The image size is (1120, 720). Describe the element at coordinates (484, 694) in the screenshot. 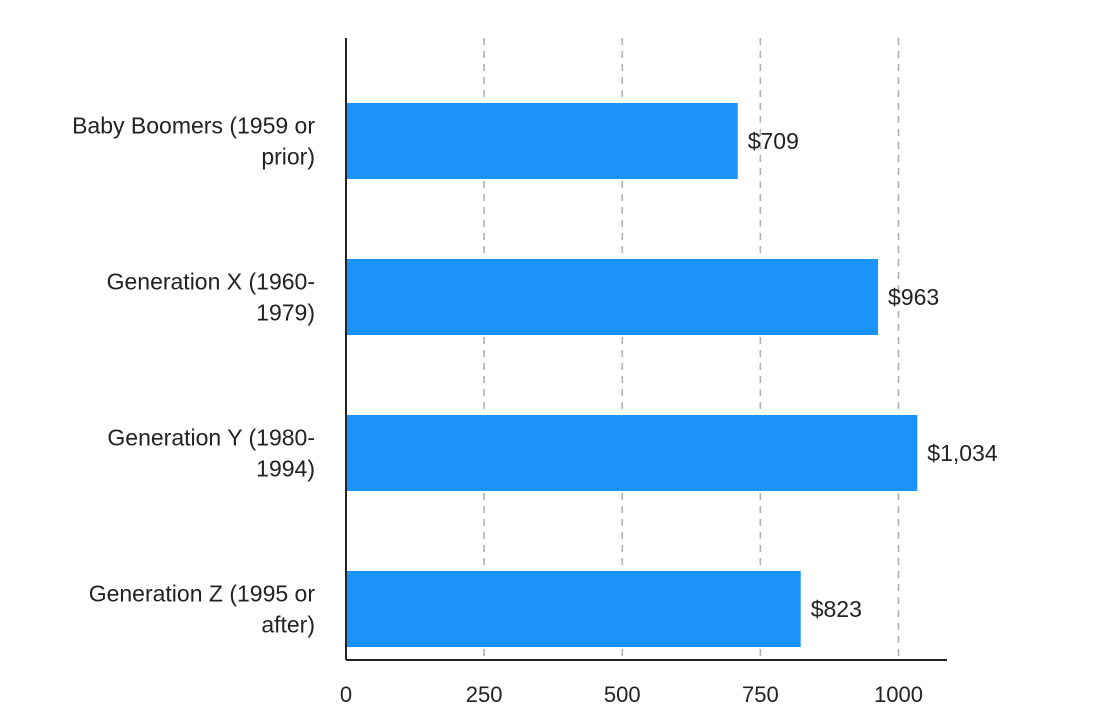

I see `x-tick-label-250: 250` at that location.